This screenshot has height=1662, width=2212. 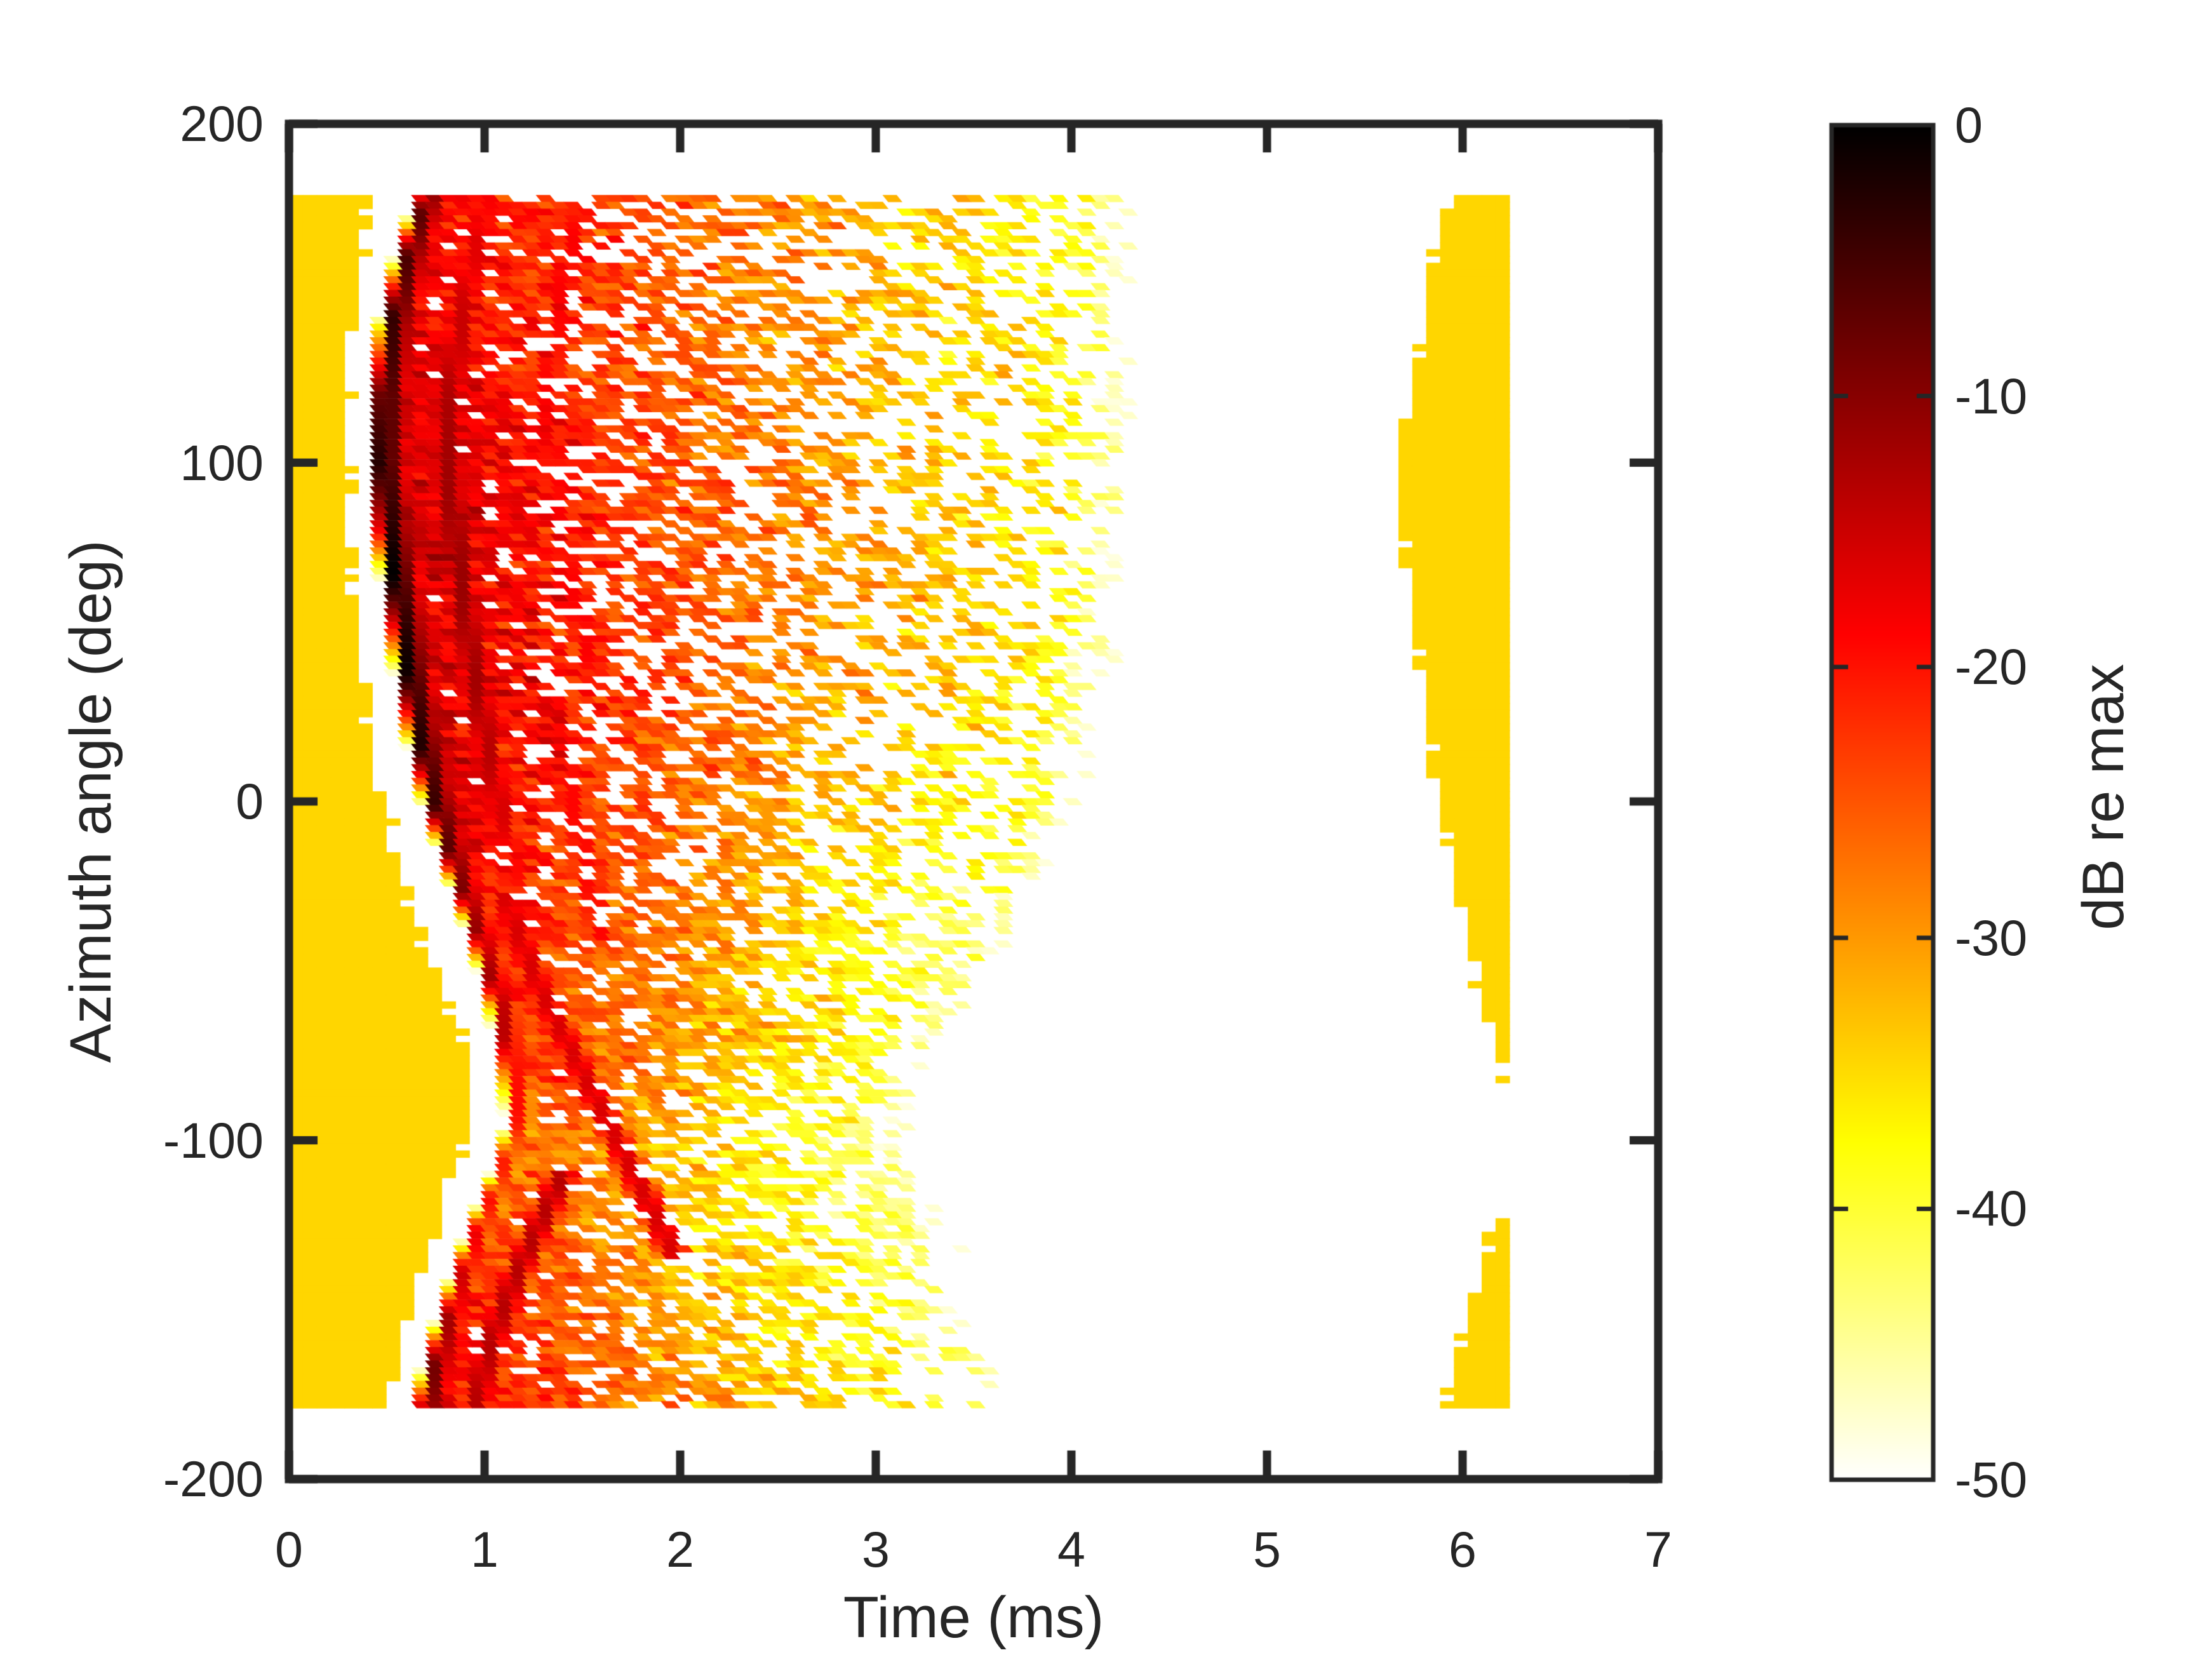 What do you see at coordinates (1071, 1550) in the screenshot?
I see `x-tick-label: 4` at bounding box center [1071, 1550].